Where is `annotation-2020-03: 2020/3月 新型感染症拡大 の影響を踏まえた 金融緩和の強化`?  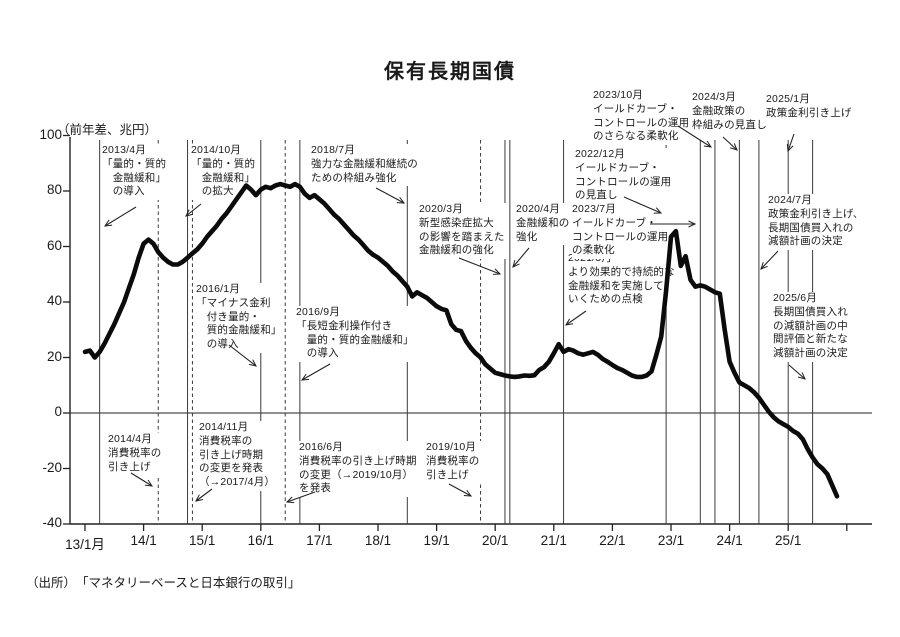
annotation-2020-03: 2020/3月 新型感染症拡大 の影響を踏まえた 金融緩和の強化 is located at coordinates (463, 231).